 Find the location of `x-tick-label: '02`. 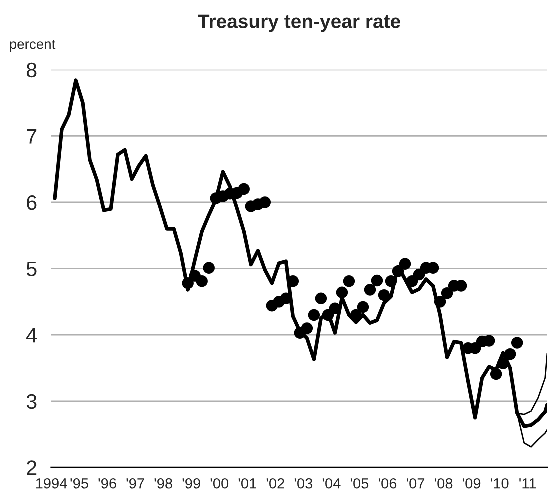

x-tick-label: '02 is located at coordinates (275, 483).